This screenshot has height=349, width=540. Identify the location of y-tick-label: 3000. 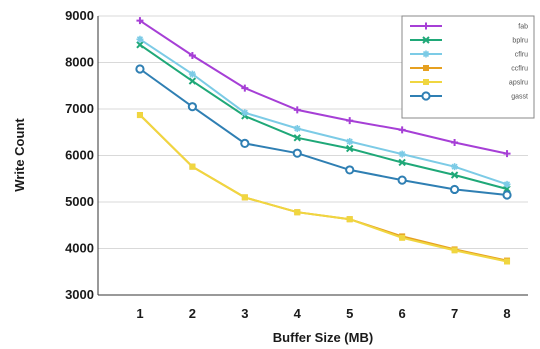
(79, 294).